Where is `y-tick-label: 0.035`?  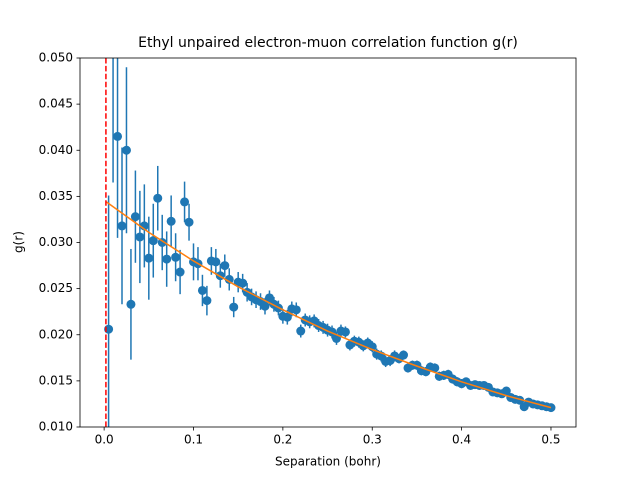
y-tick-label: 0.035 is located at coordinates (56, 196).